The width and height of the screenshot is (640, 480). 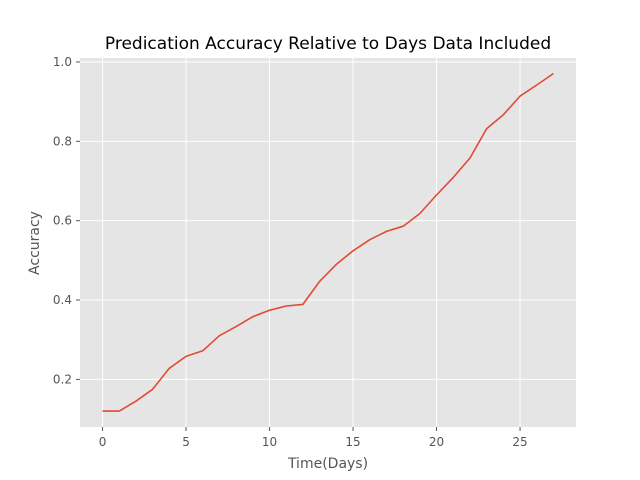 What do you see at coordinates (62, 62) in the screenshot?
I see `y-tick-label: 1.0` at bounding box center [62, 62].